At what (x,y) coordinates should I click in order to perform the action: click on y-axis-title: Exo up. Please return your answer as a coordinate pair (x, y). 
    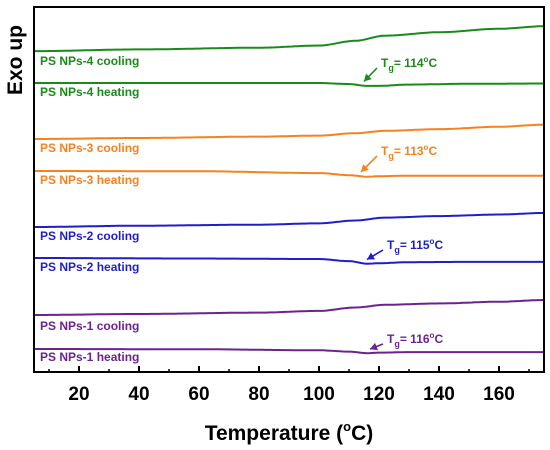
    Looking at the image, I should click on (15, 60).